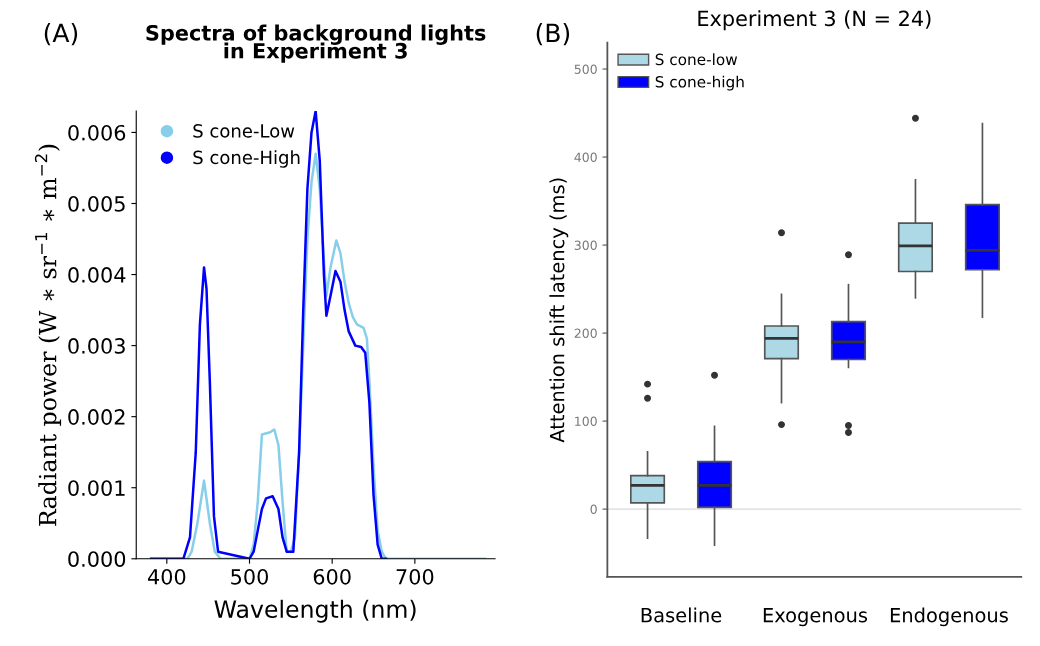 The image size is (1040, 646). I want to click on y-tick-label: 400, so click(585, 157).